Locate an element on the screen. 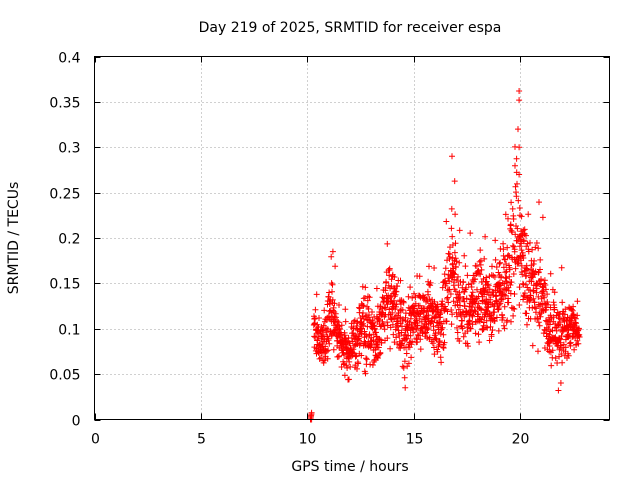 Image resolution: width=640 pixels, height=480 pixels. x-tick-label: 20 is located at coordinates (521, 440).